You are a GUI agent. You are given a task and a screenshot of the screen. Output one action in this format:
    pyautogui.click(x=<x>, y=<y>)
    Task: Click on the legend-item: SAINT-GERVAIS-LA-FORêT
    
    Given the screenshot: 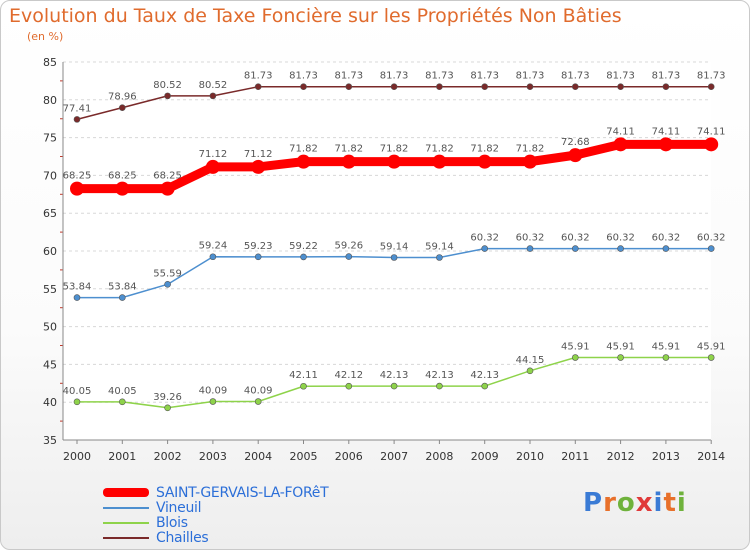 What is the action you would take?
    pyautogui.click(x=216, y=492)
    